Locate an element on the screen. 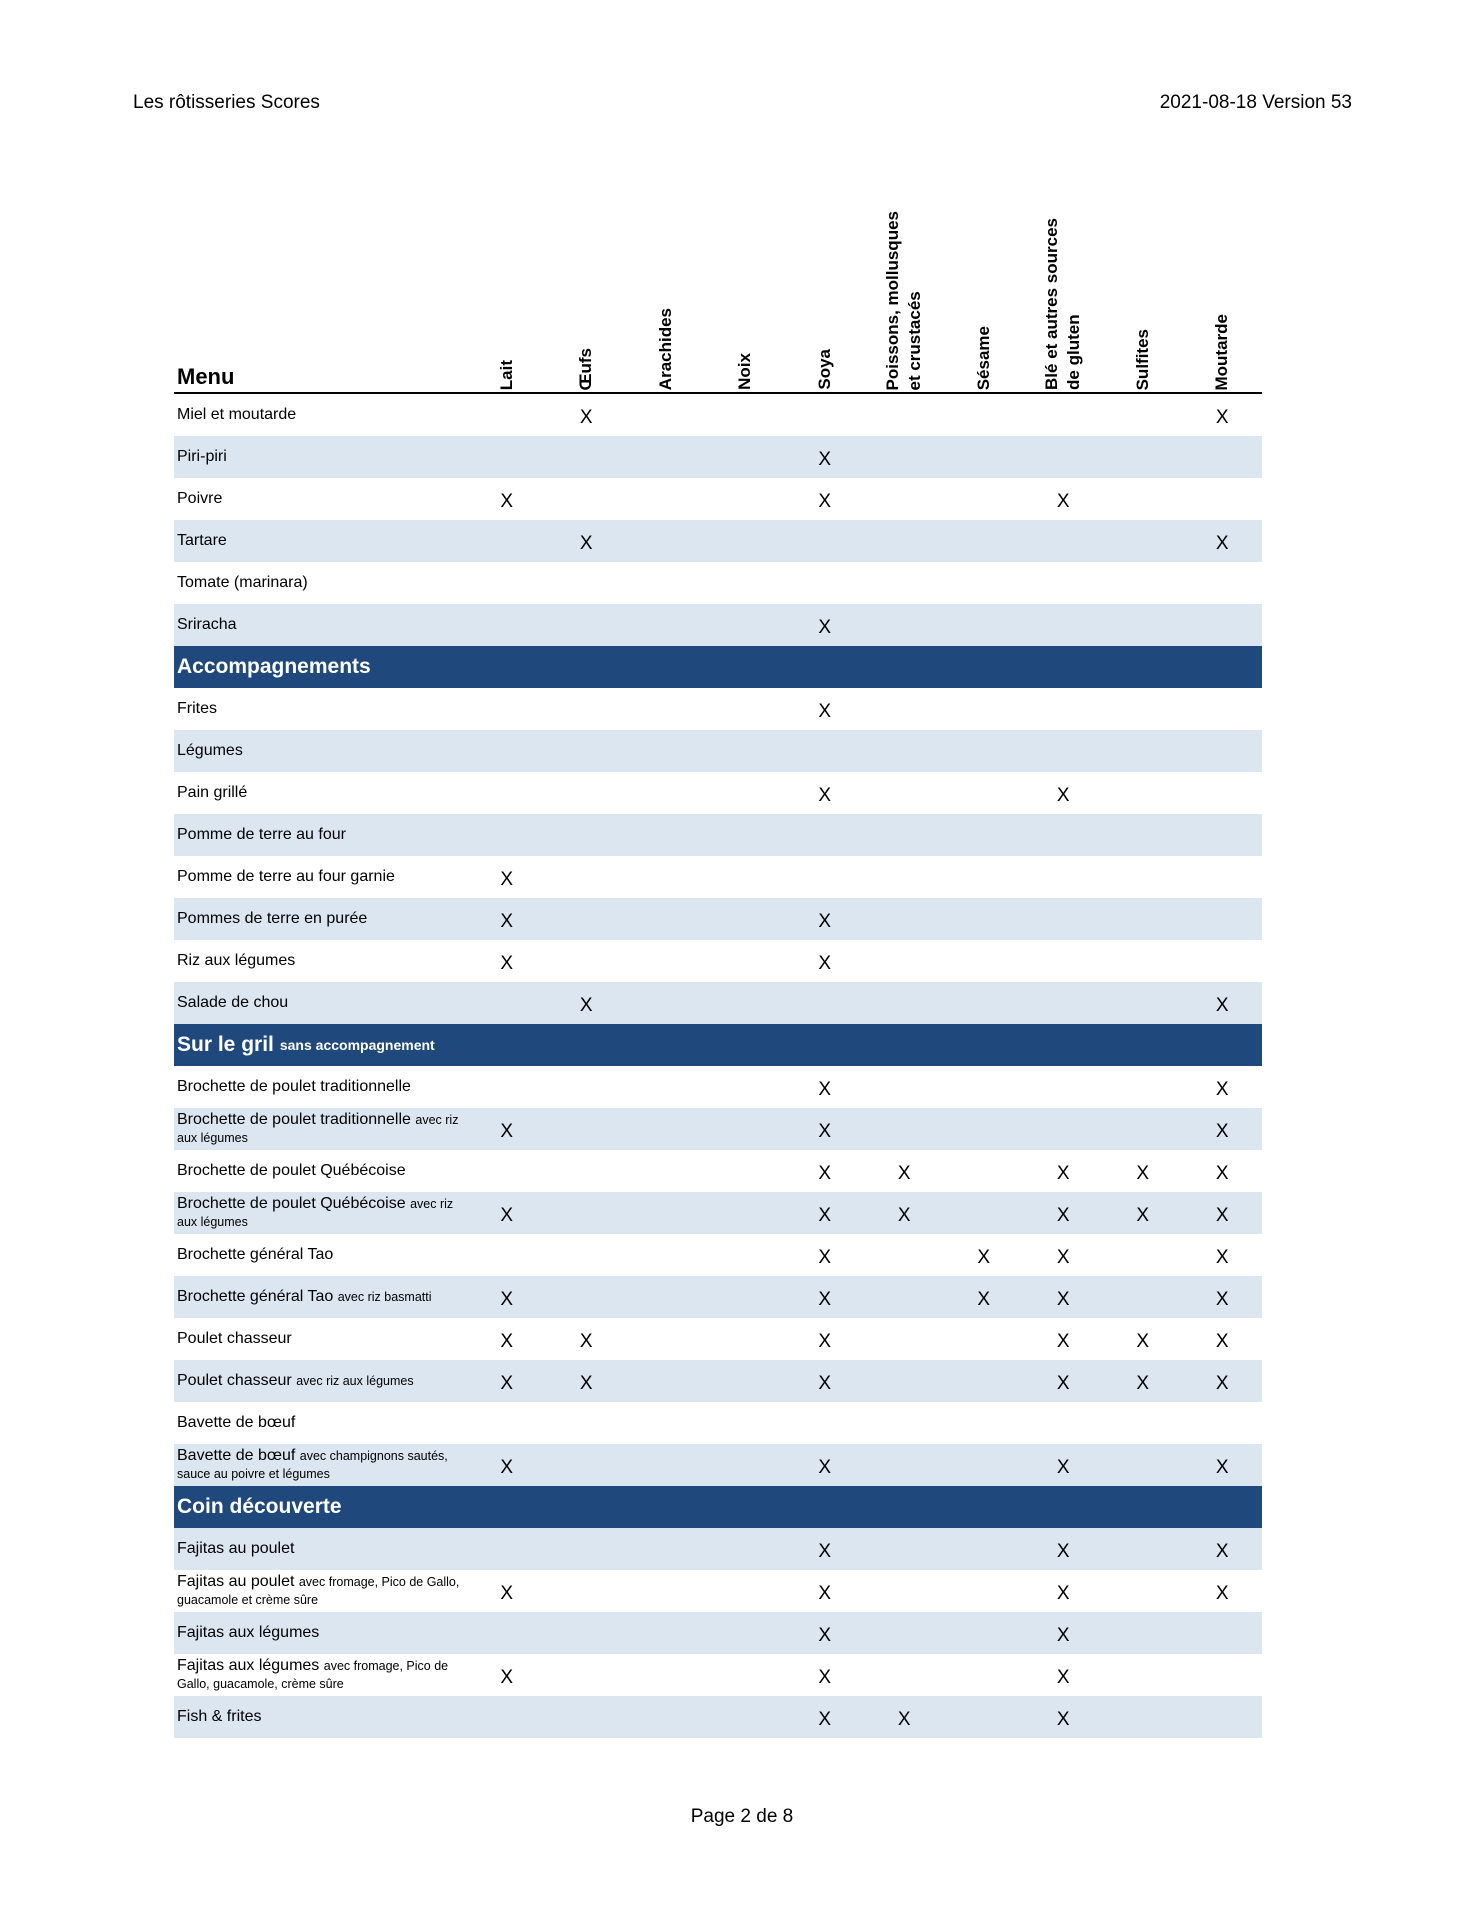 Image resolution: width=1484 pixels, height=1920 pixels. page-number: Page 2 de 8 is located at coordinates (742, 1816).